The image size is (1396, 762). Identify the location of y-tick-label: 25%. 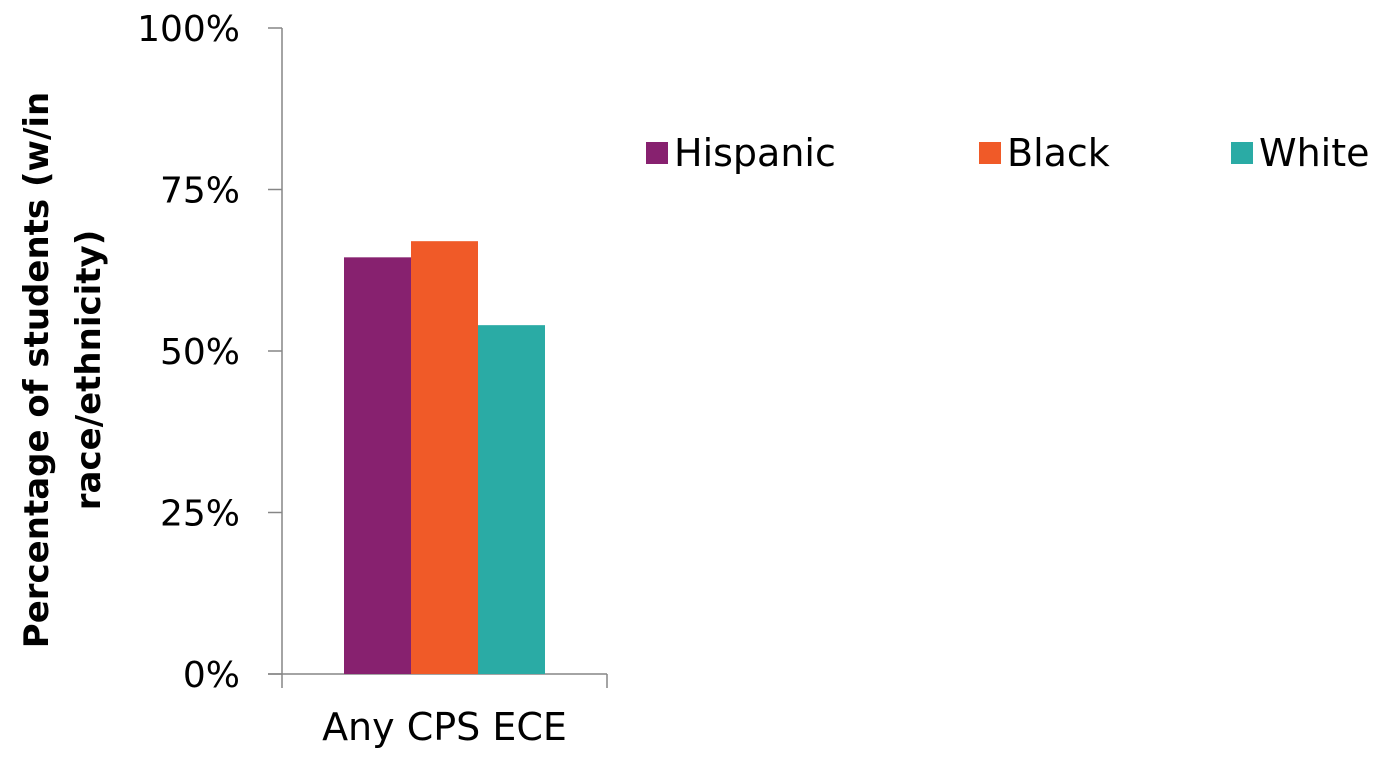
(200, 514).